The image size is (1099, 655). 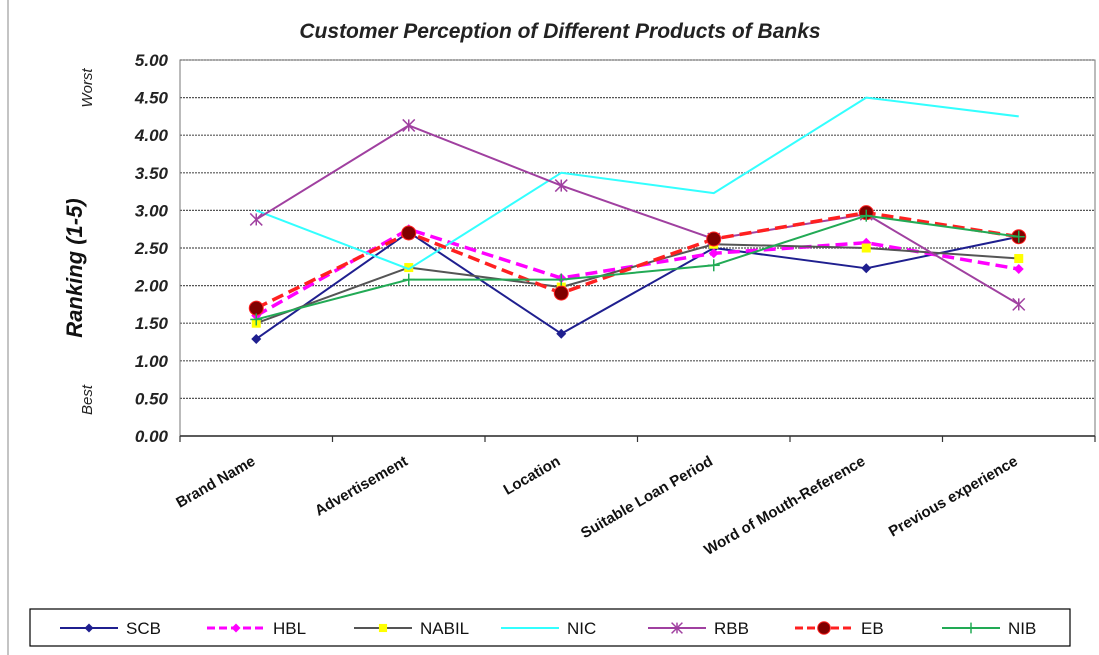 What do you see at coordinates (152, 60) in the screenshot?
I see `y-tick-label: 5.00` at bounding box center [152, 60].